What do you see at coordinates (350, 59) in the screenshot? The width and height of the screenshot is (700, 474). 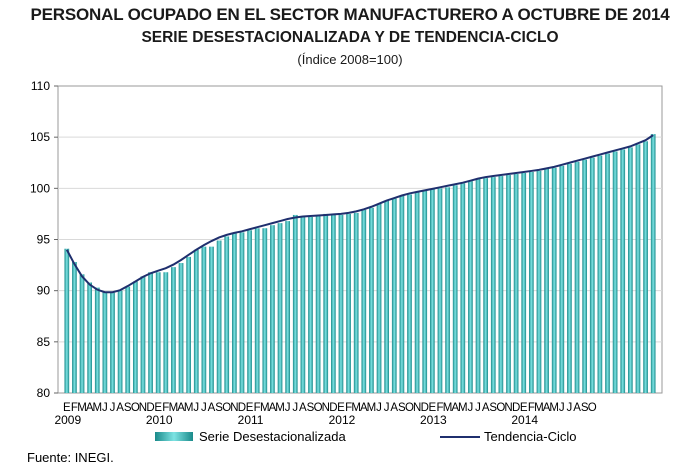 I see `chart-units: (Índice 2008=100)` at bounding box center [350, 59].